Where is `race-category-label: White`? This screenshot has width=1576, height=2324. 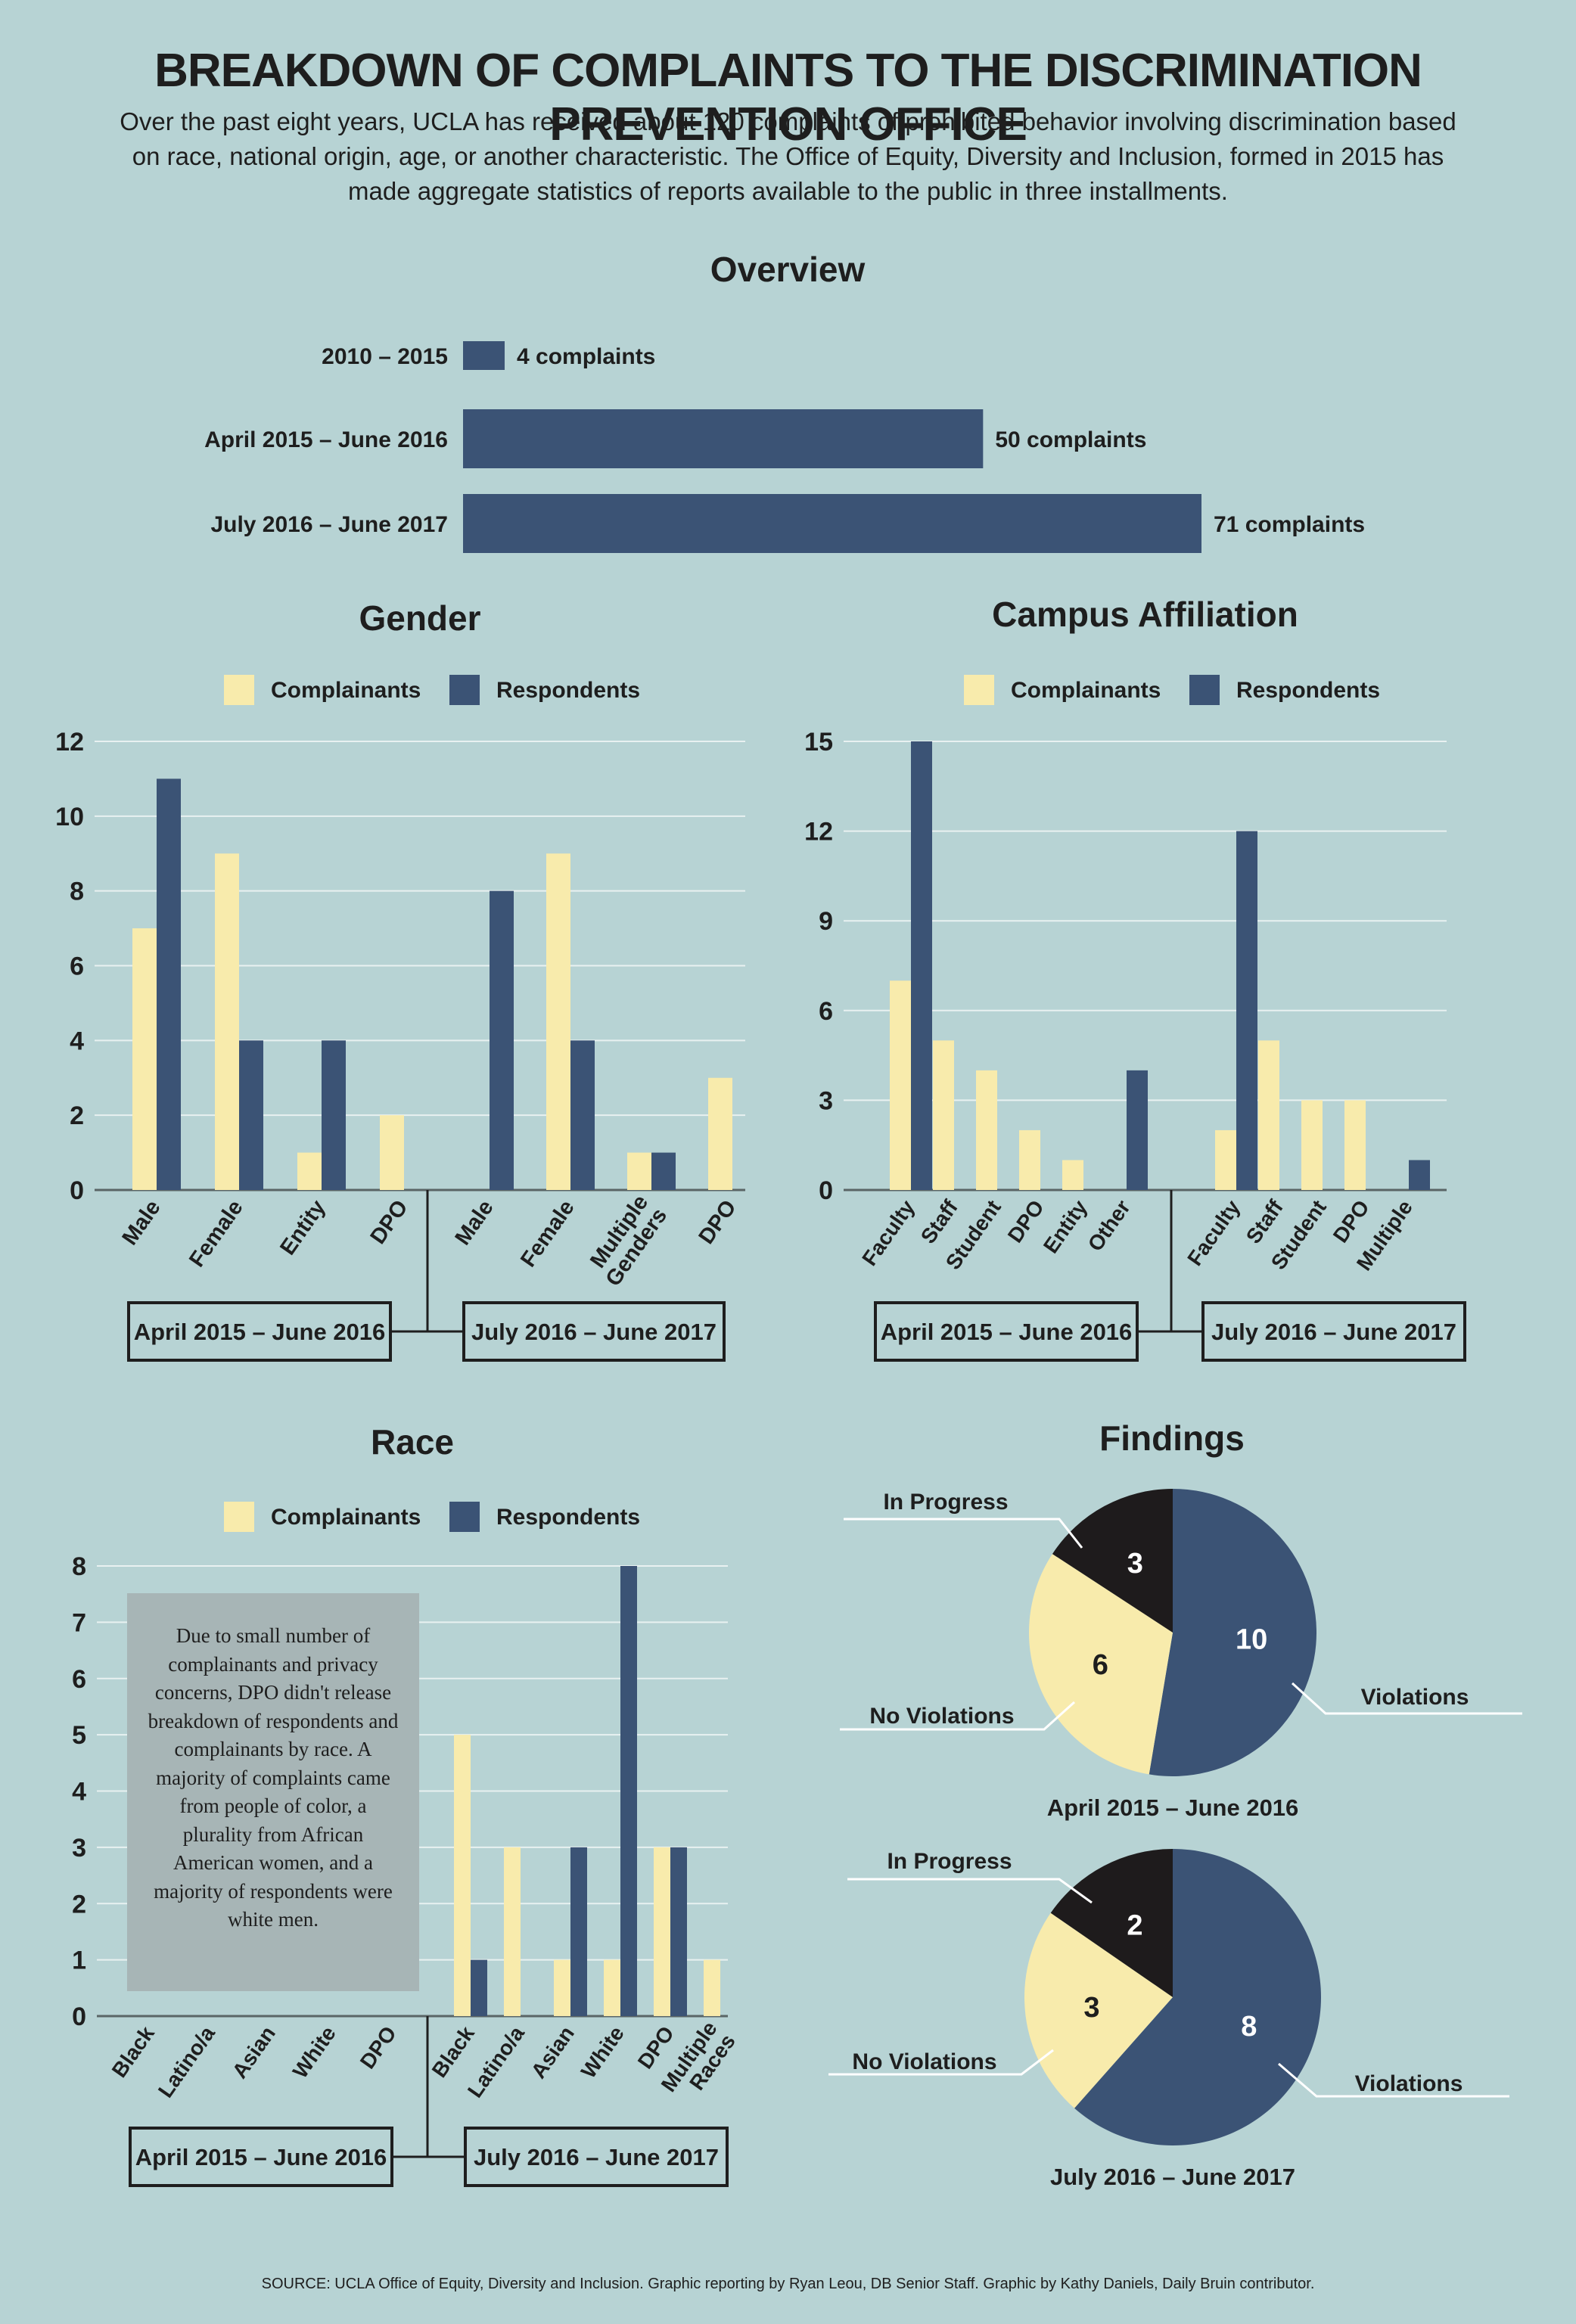
race-category-label: White is located at coordinates (603, 2052).